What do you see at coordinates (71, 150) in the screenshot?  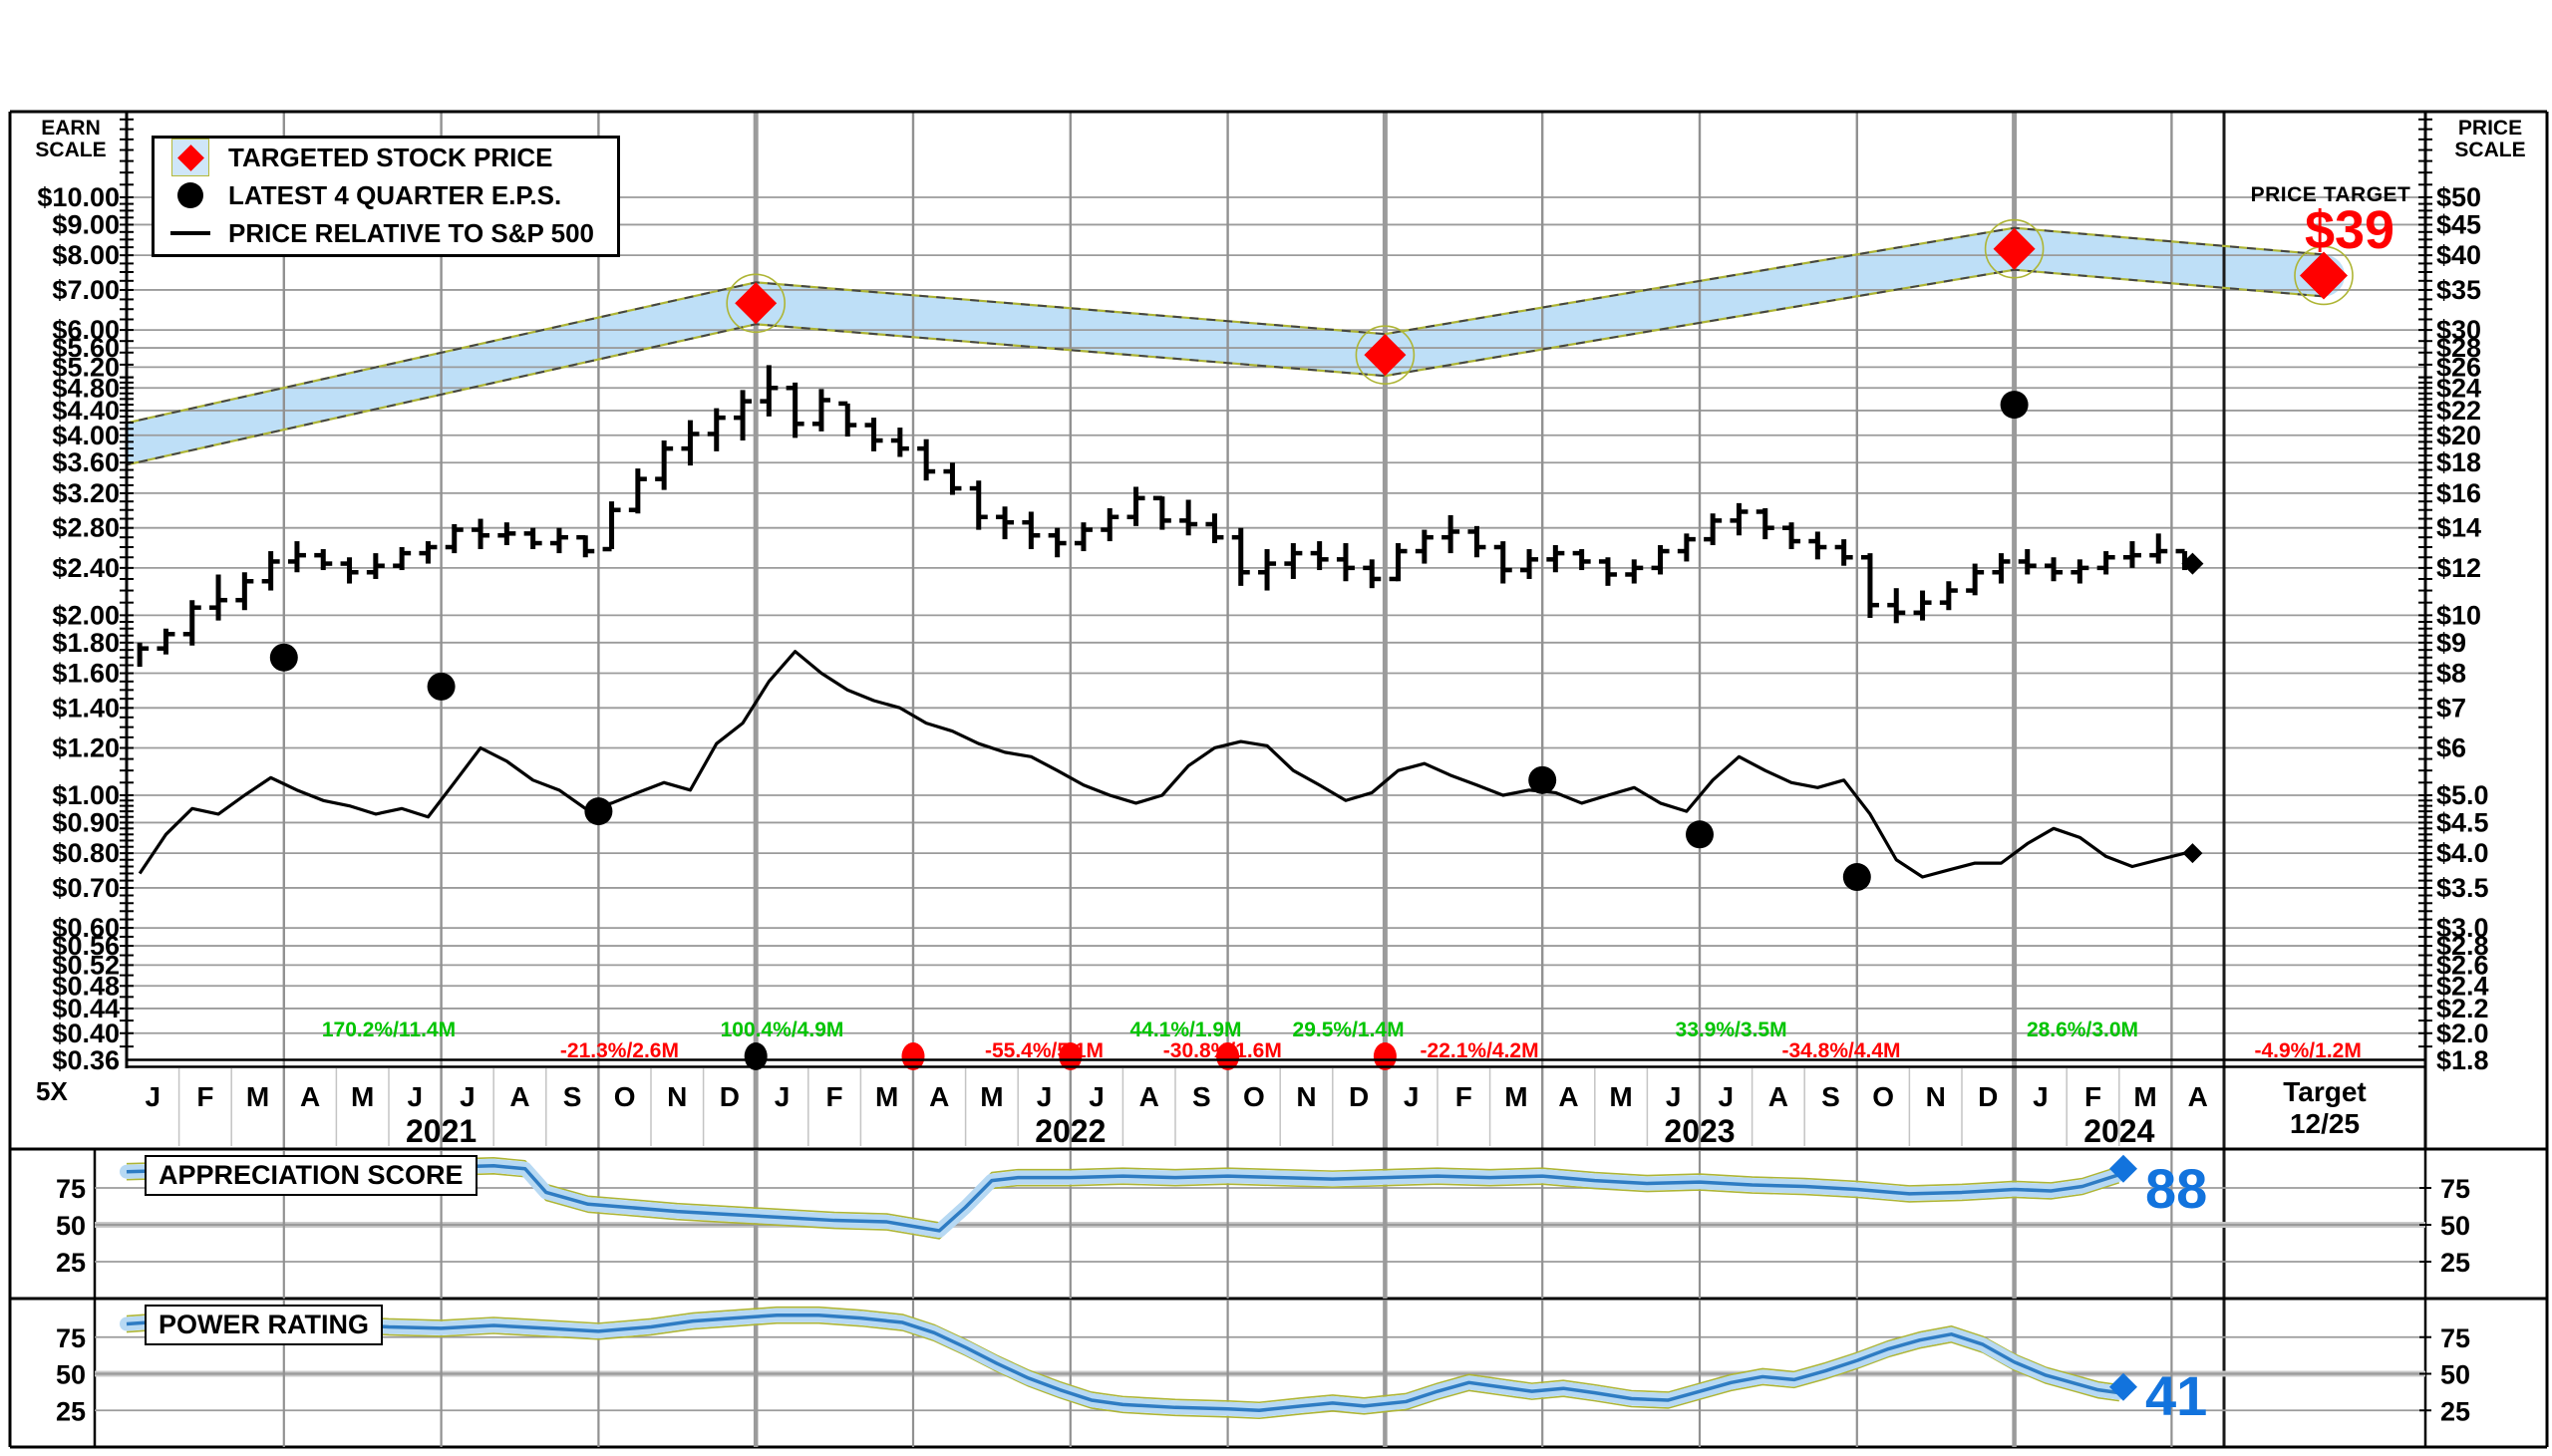 I see `earn-scale-title-line2: SCALE` at bounding box center [71, 150].